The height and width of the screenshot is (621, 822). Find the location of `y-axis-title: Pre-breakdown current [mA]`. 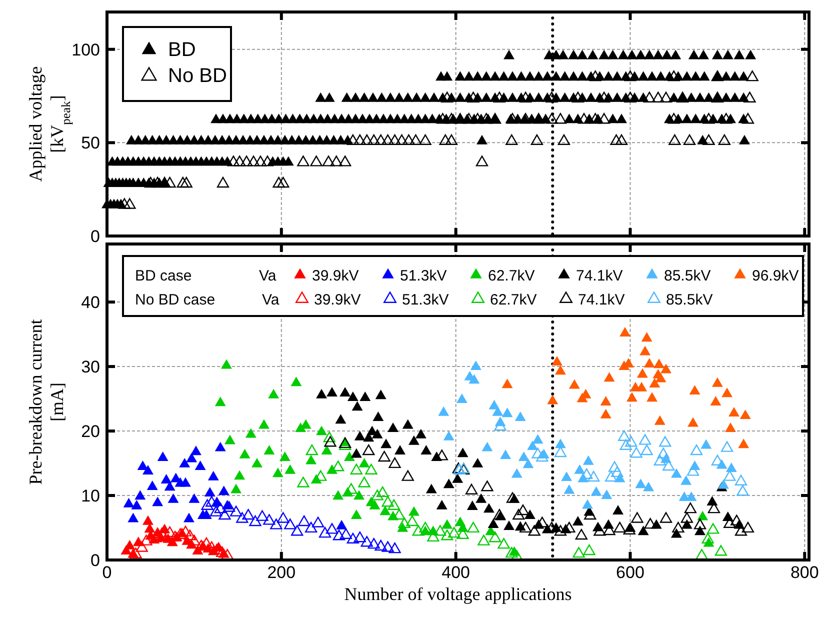

y-axis-title: Pre-breakdown current [mA] is located at coordinates (46, 402).